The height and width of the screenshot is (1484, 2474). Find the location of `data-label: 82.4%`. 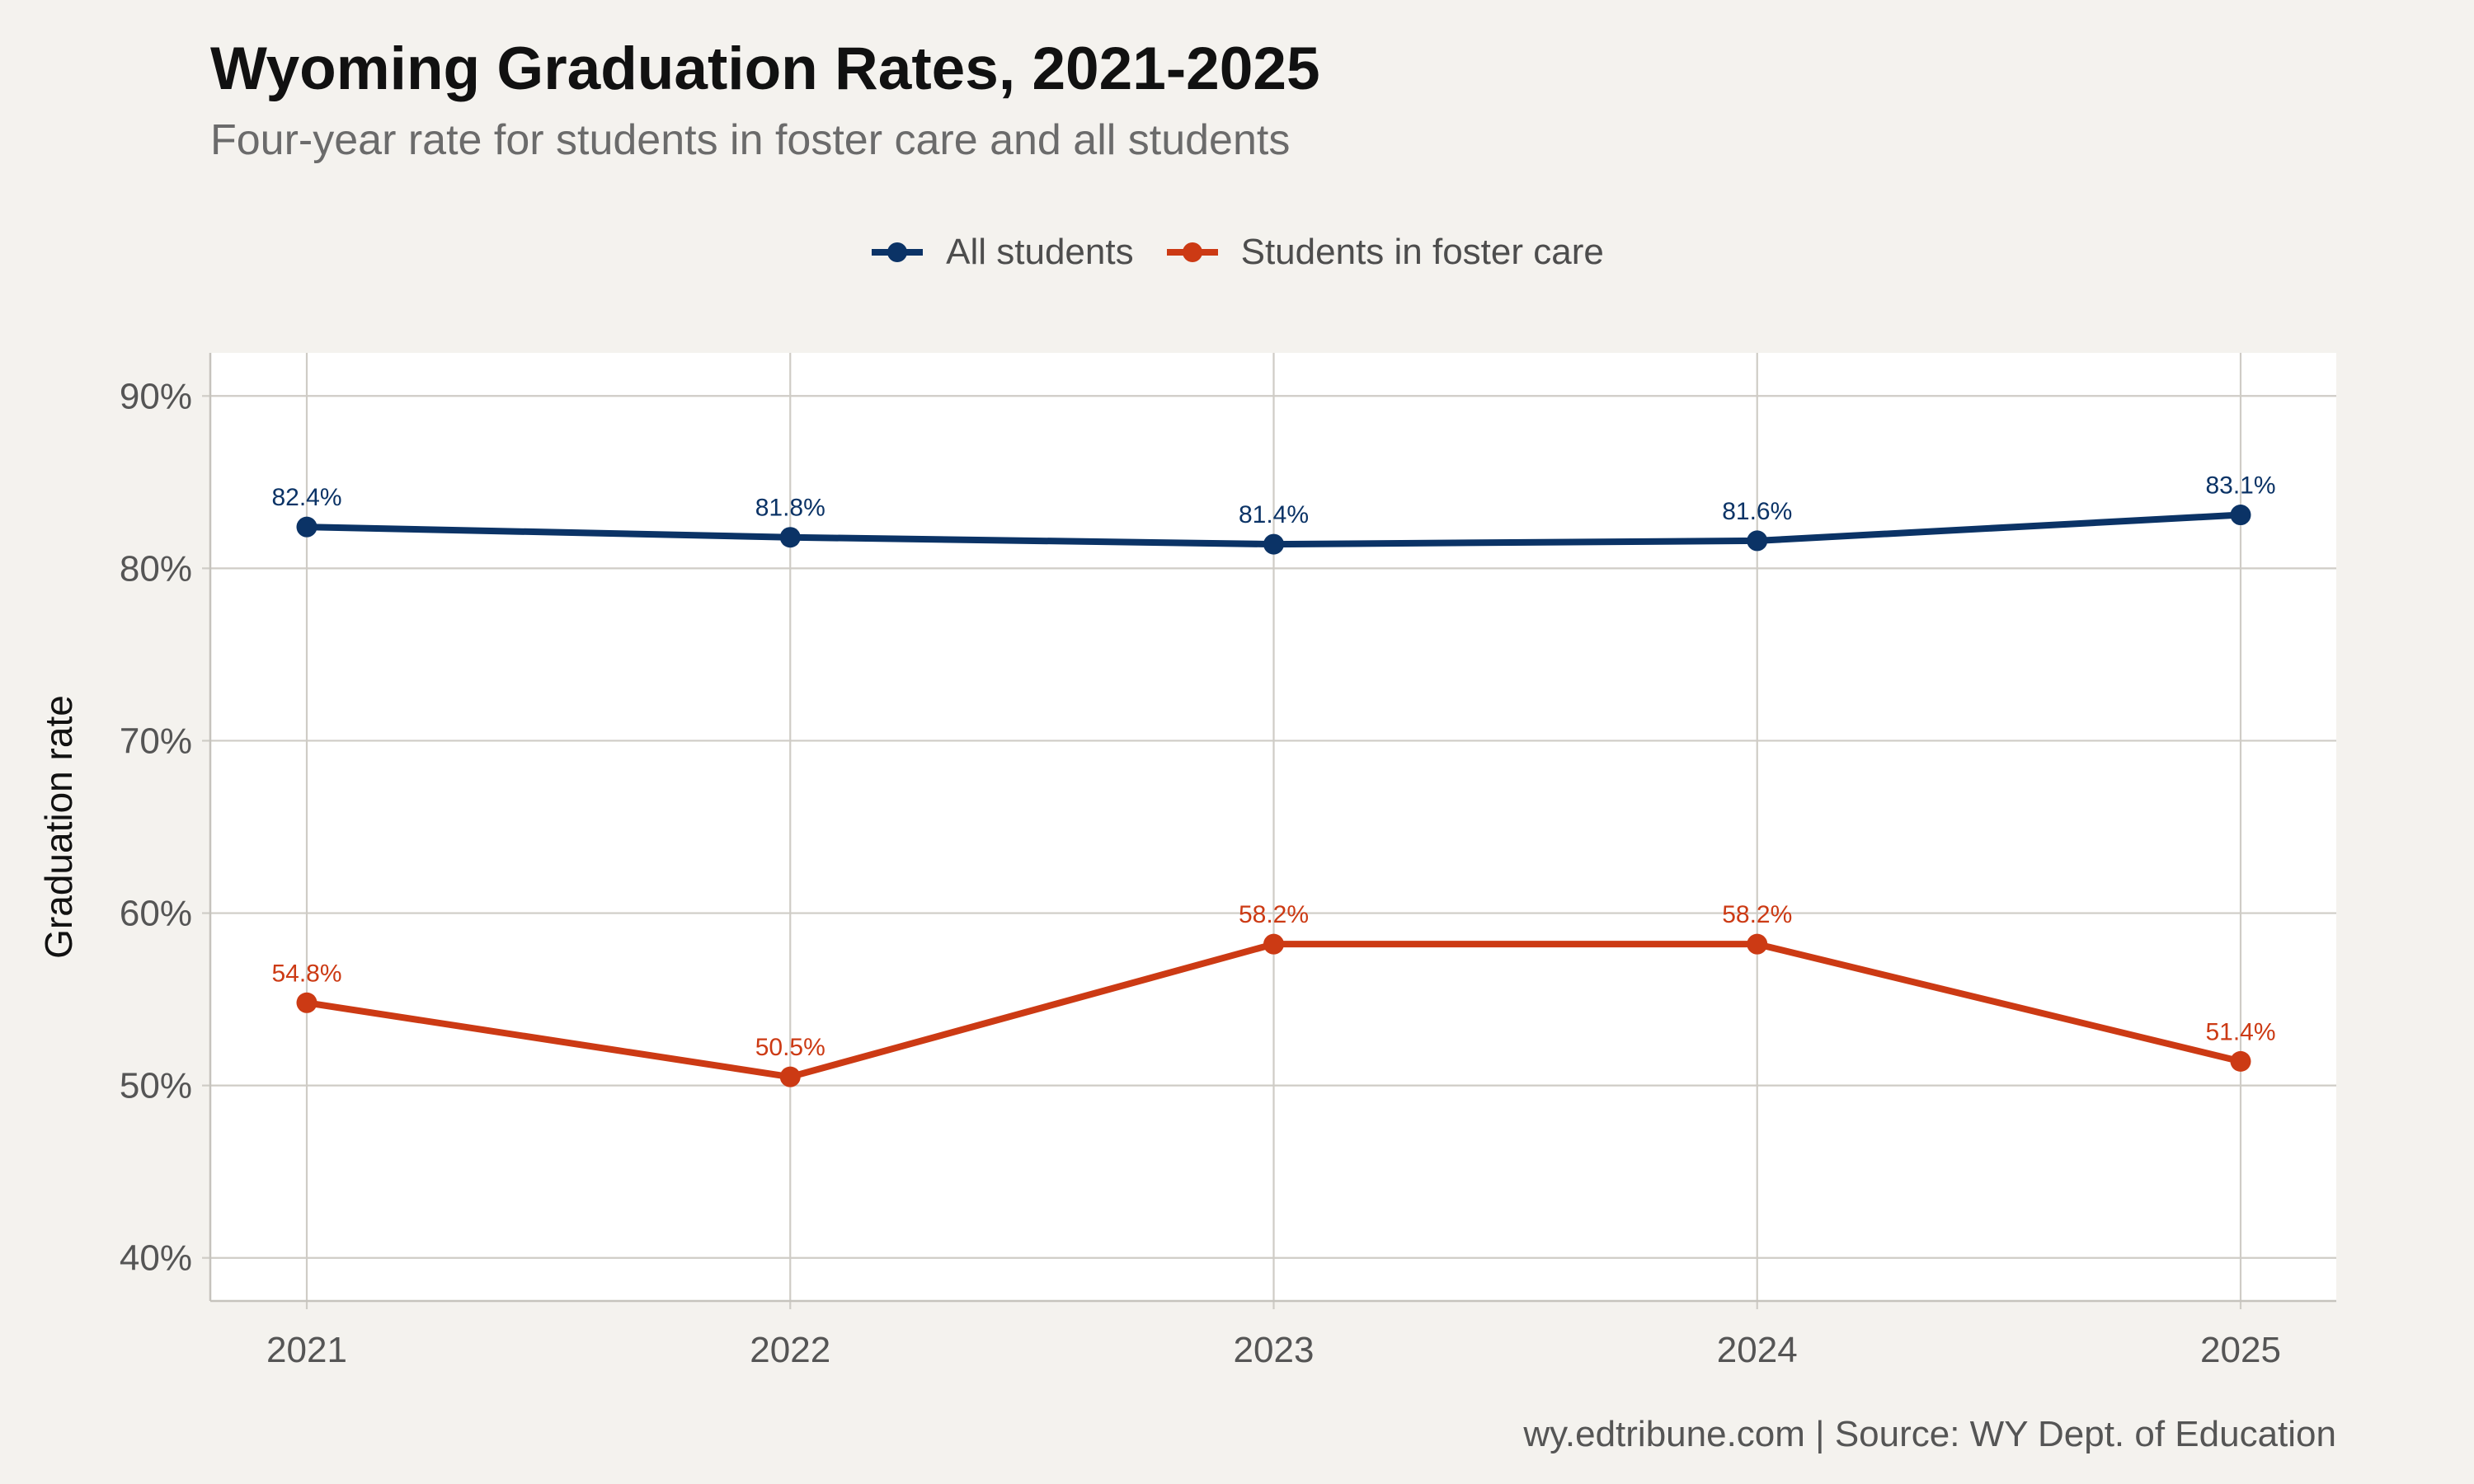

data-label: 82.4% is located at coordinates (306, 497).